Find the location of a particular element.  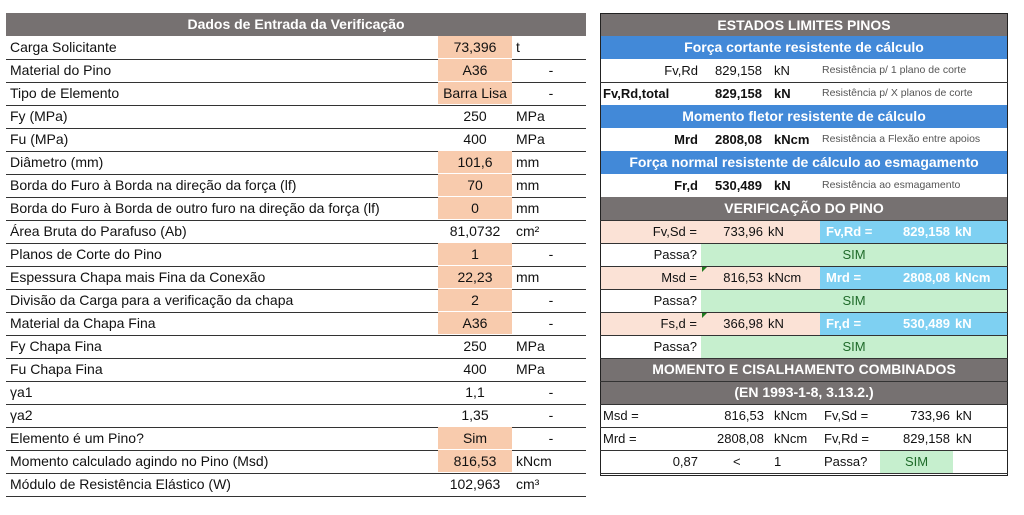

input-row: Área Bruta do Parafuso (Ab) 81,0732 cm² is located at coordinates (296, 232).